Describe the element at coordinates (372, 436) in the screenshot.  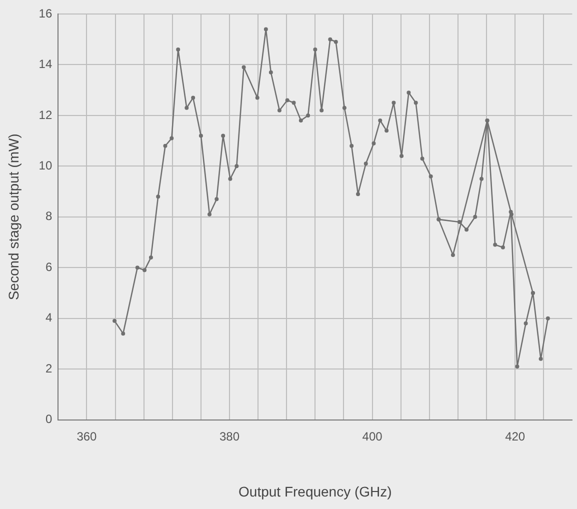
I see `x-tick-label: 400` at that location.